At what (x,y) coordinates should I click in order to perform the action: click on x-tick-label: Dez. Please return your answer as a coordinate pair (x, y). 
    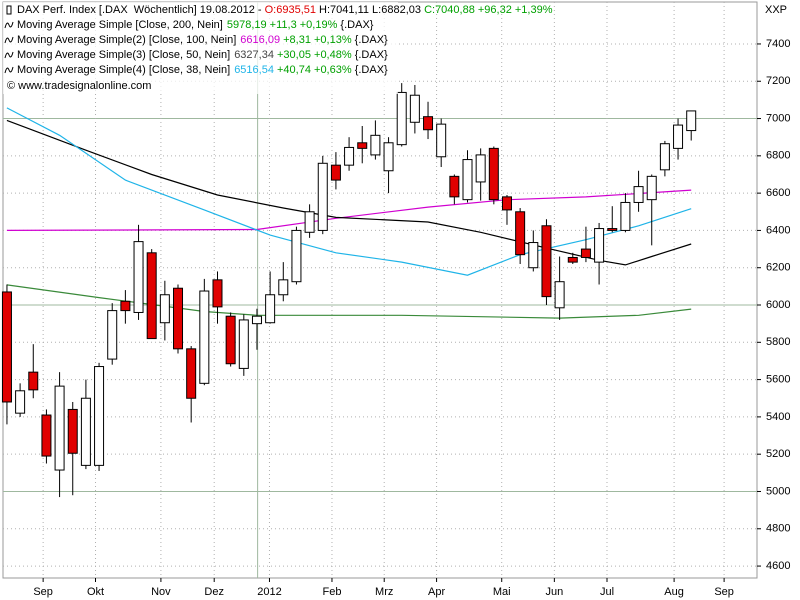
    Looking at the image, I should click on (214, 592).